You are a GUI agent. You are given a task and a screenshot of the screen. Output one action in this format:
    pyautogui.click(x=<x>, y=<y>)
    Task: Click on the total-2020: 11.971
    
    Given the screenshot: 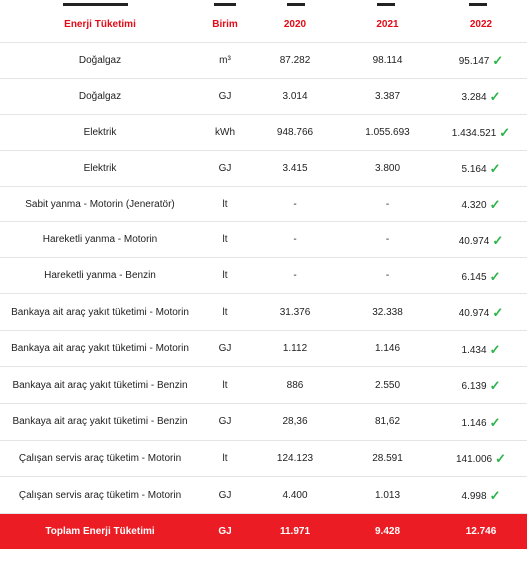 What is the action you would take?
    pyautogui.click(x=295, y=532)
    